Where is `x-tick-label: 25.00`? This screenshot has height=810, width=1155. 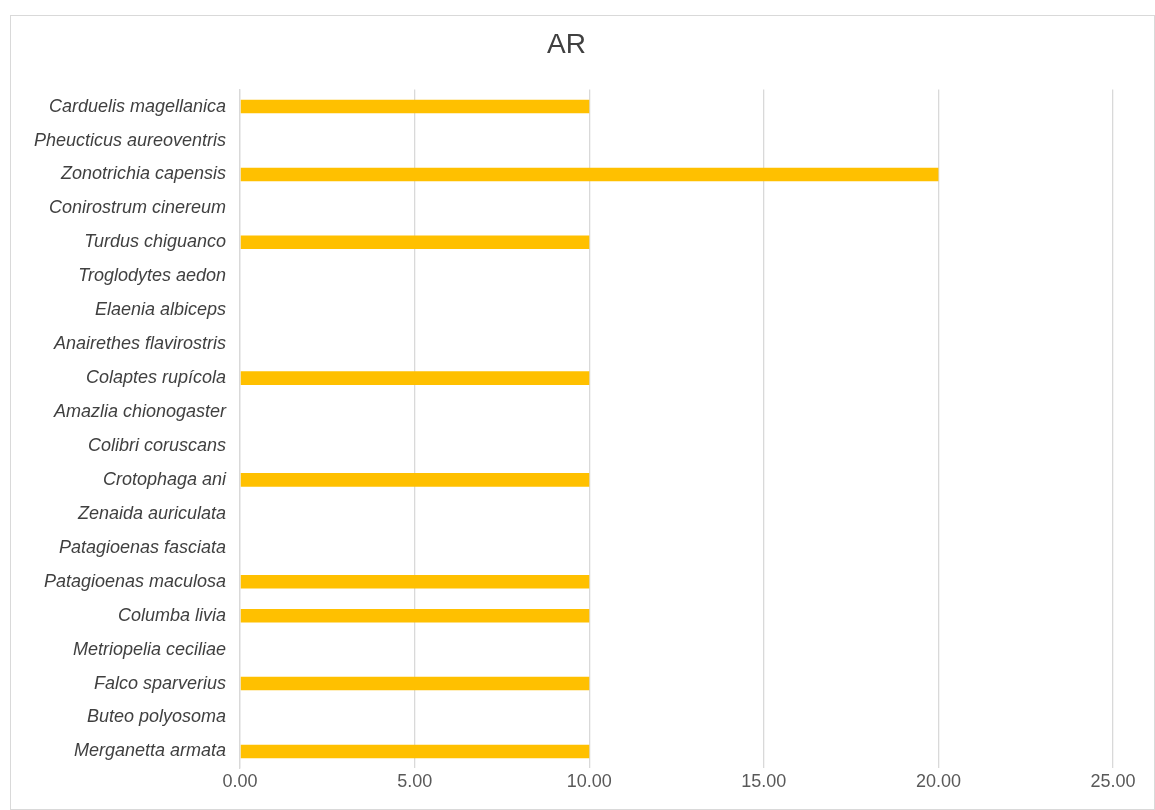
x-tick-label: 25.00 is located at coordinates (1113, 781).